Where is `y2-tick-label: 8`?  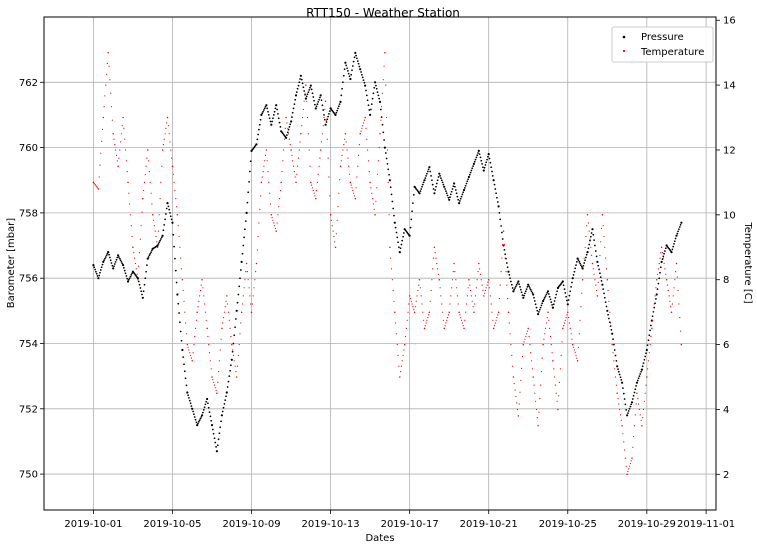 y2-tick-label: 8 is located at coordinates (726, 280).